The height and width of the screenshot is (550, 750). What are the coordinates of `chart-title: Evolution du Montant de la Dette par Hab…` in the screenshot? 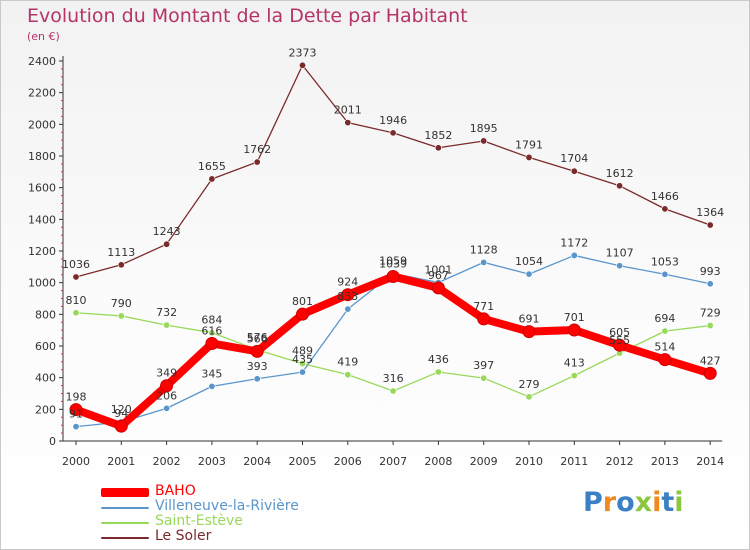 It's located at (247, 16).